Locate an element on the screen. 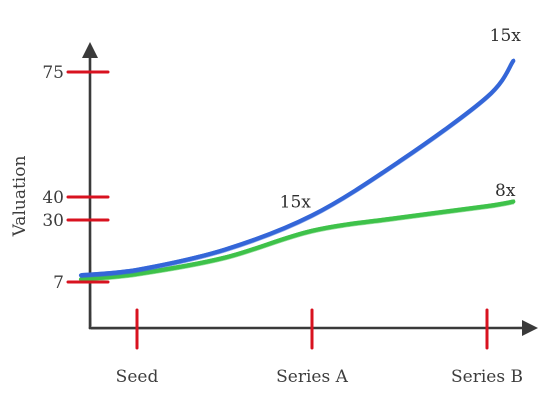  x-axis-line-sketch is located at coordinates (307, 328).